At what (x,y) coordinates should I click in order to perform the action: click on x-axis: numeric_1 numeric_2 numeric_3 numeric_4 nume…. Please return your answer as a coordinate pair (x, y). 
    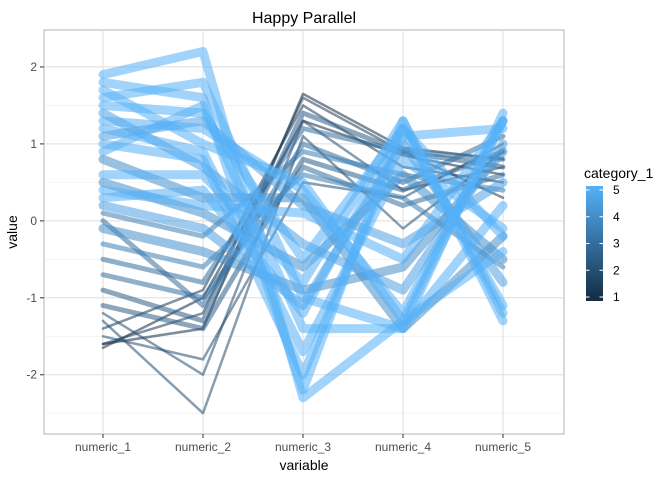
    Looking at the image, I should click on (303, 444).